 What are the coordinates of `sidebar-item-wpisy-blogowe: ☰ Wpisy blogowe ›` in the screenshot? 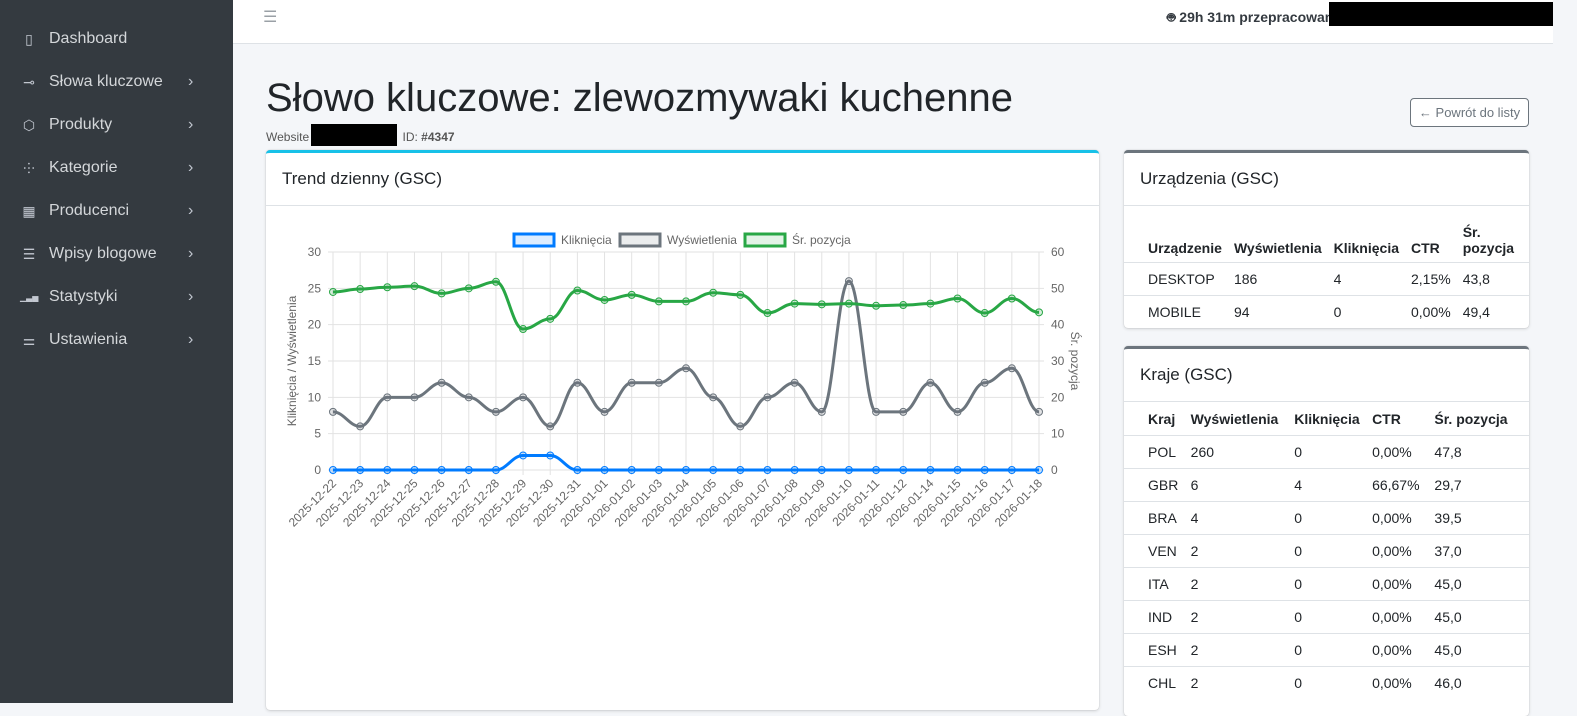 It's located at (116, 254).